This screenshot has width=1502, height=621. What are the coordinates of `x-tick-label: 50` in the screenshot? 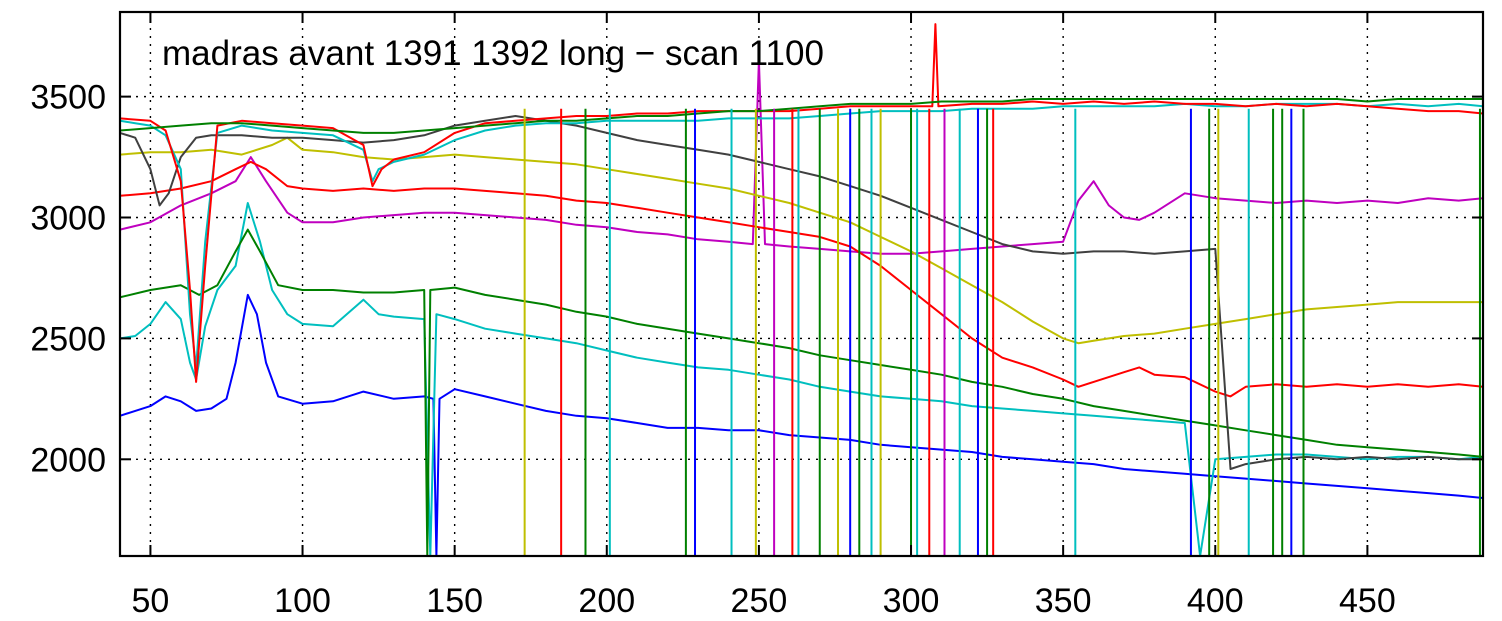 It's located at (151, 601).